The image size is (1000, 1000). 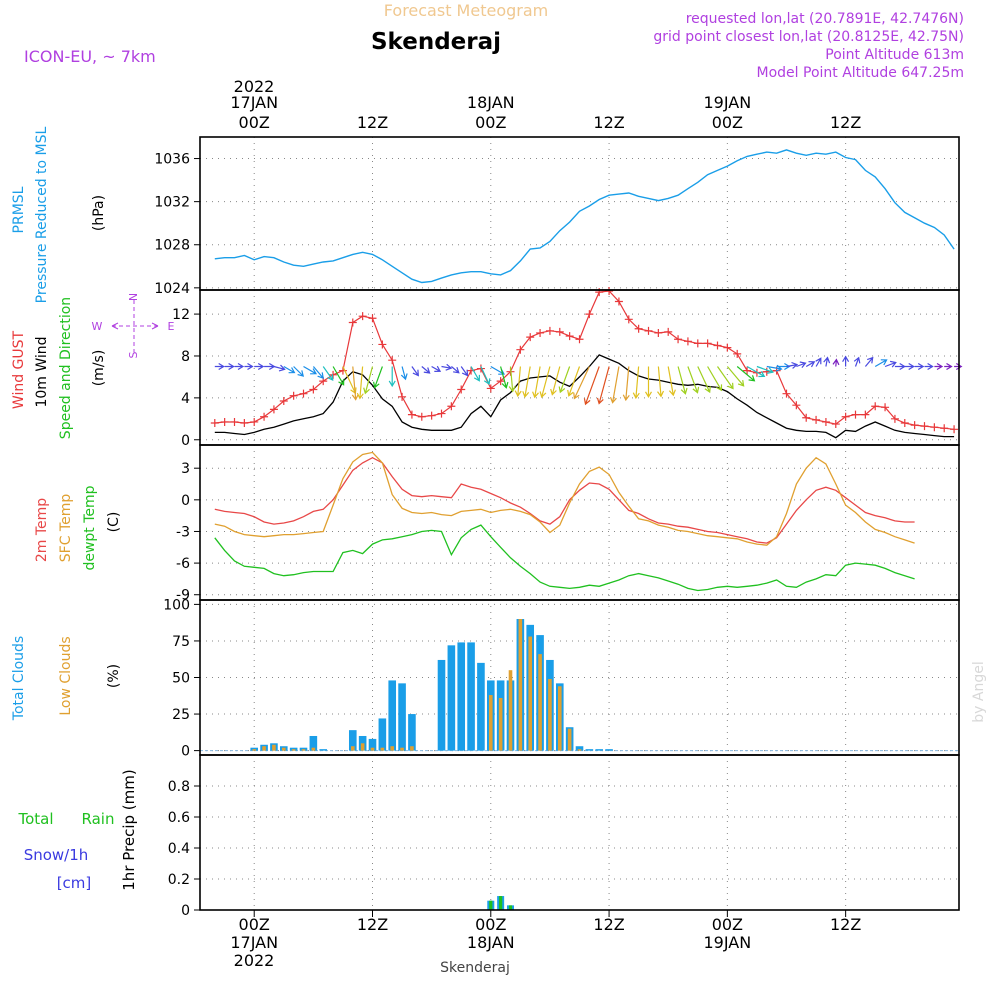 What do you see at coordinates (608, 924) in the screenshot?
I see `bottom-time-label: 12Z` at bounding box center [608, 924].